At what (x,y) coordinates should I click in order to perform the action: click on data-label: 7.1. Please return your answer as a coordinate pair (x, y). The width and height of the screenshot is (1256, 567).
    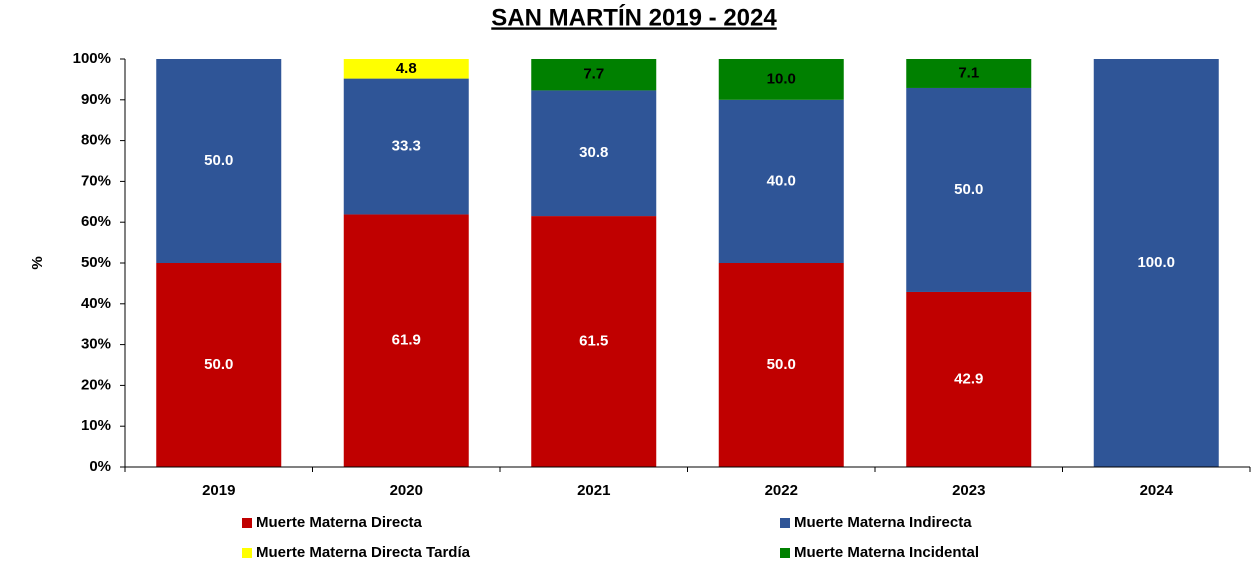
    Looking at the image, I should click on (968, 72).